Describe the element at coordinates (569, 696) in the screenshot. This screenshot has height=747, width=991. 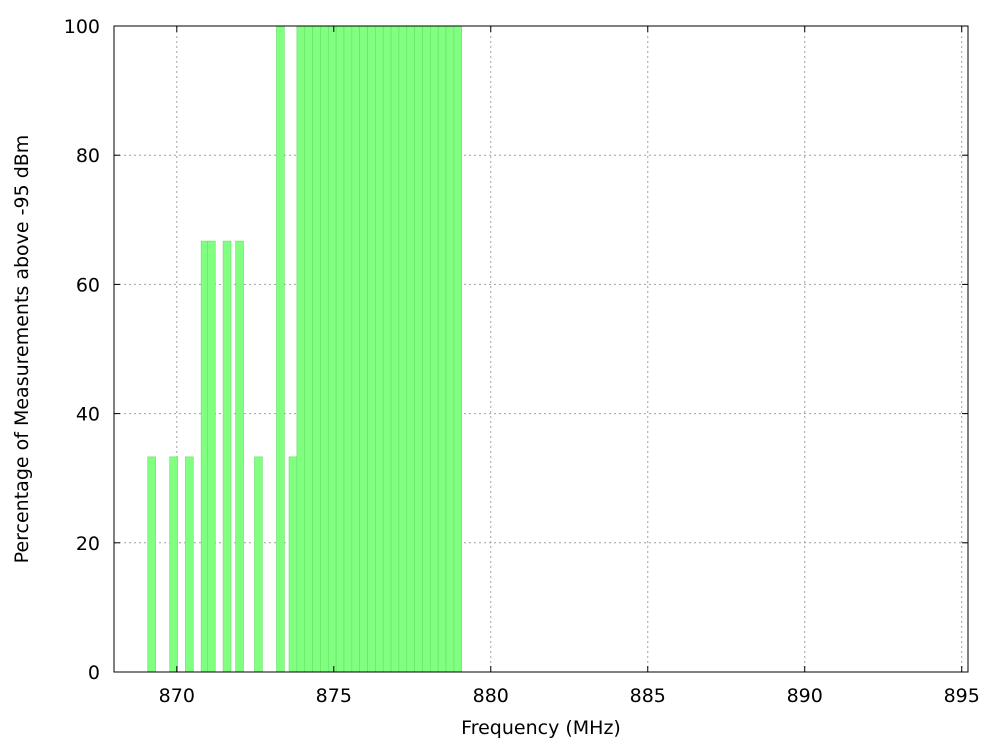
I see `x-tick-labels: 870 875 880 885 890 895` at that location.